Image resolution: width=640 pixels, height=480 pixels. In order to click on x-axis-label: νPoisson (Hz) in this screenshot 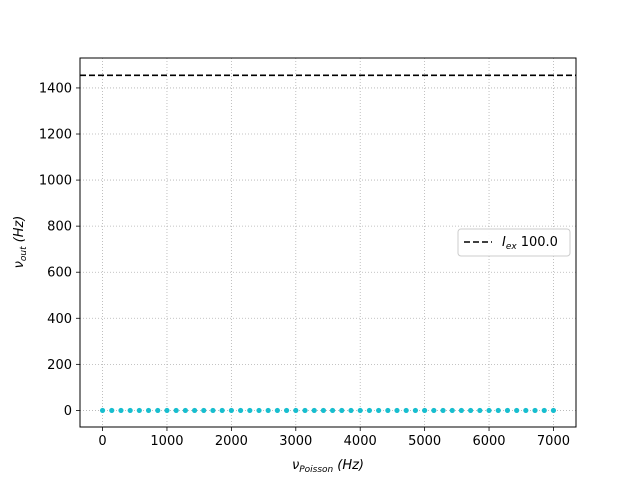, I will do `click(328, 466)`.